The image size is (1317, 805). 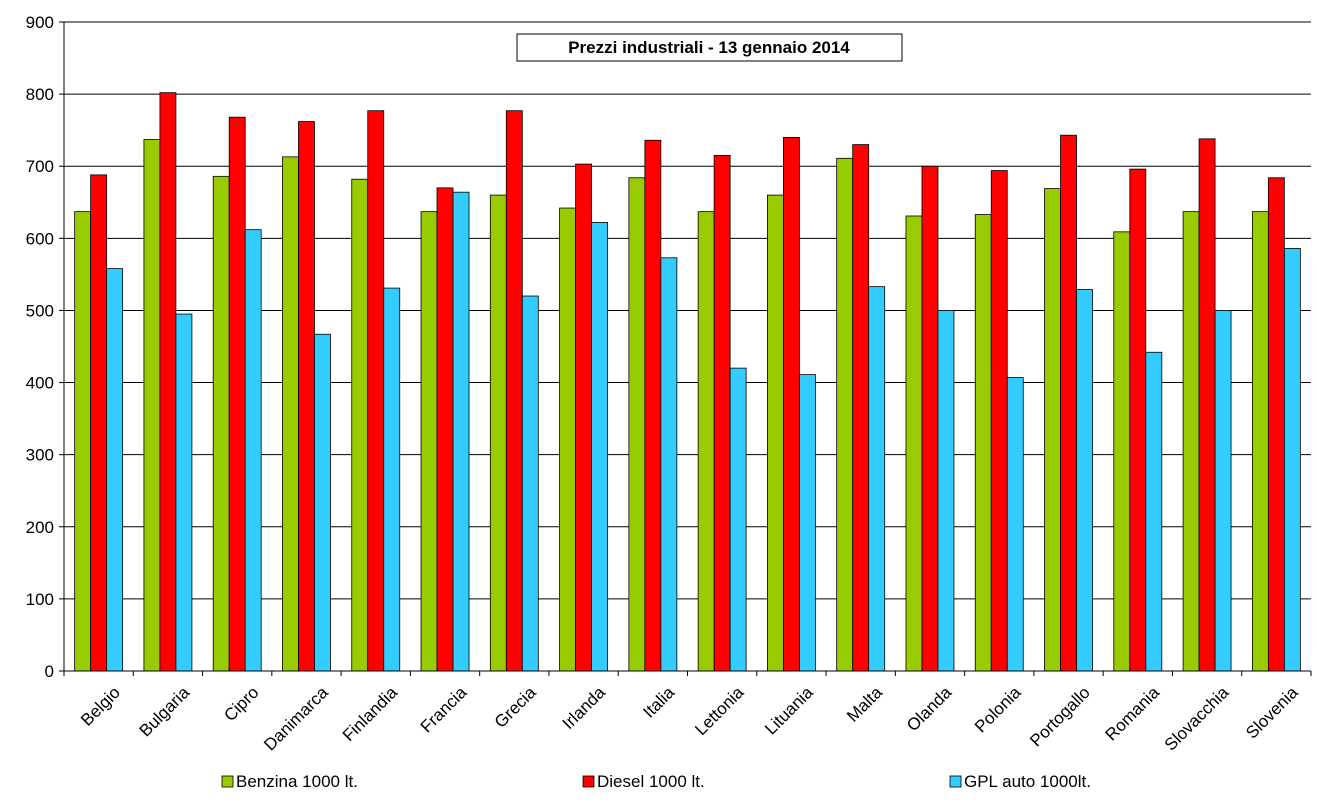 I want to click on x-tick-label: Lettonia, so click(x=719, y=710).